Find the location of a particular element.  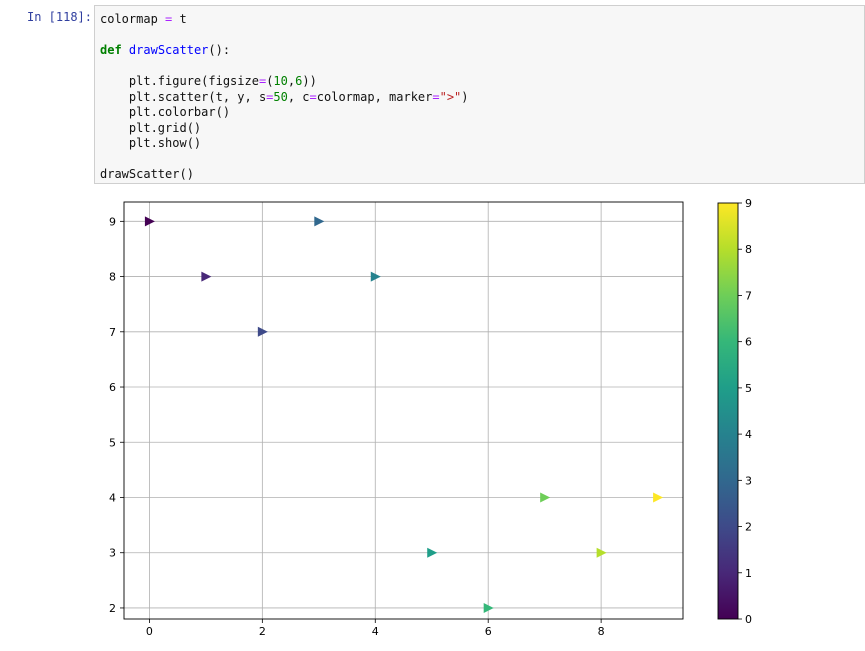

colorbar-tick-label: 5 is located at coordinates (748, 388).